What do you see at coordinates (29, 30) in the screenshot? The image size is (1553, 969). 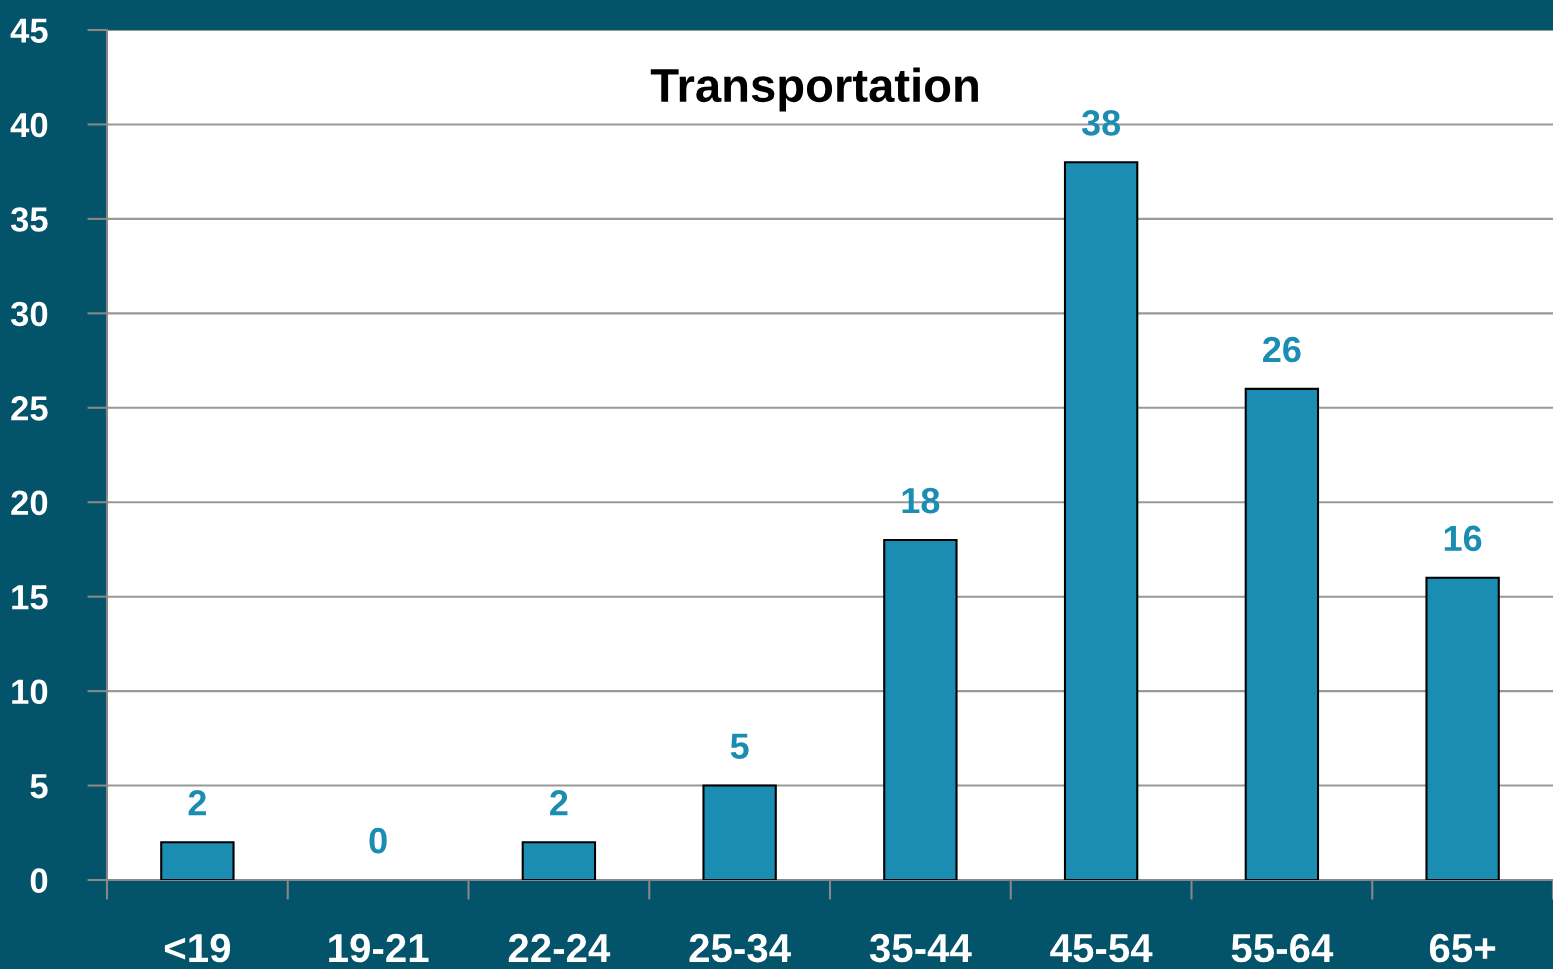 I see `y-tick-label: 45` at bounding box center [29, 30].